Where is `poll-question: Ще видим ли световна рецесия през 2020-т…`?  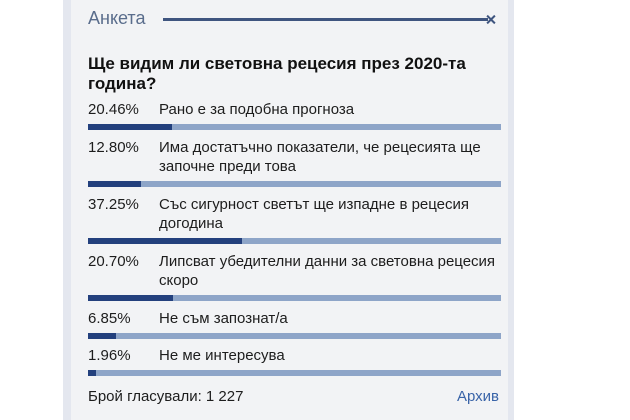
poll-question: Ще видим ли световна рецесия през 2020-т… is located at coordinates (277, 73).